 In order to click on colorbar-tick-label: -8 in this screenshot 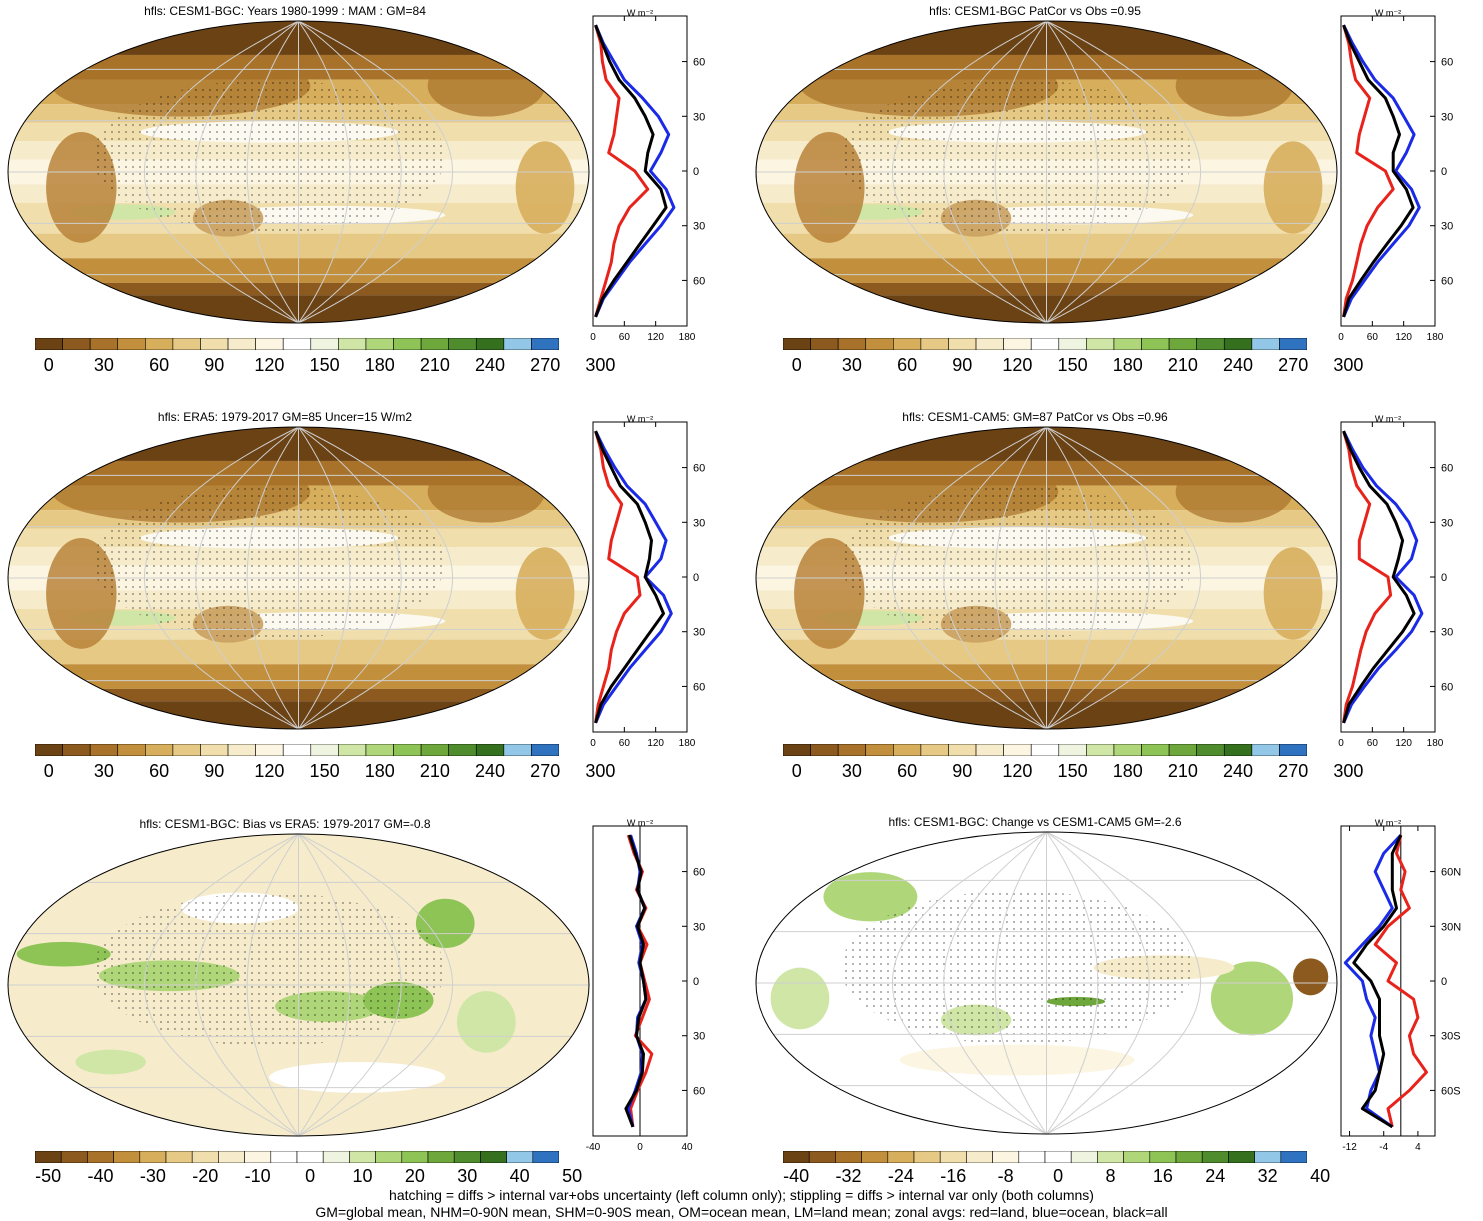, I will do `click(1005, 1176)`.